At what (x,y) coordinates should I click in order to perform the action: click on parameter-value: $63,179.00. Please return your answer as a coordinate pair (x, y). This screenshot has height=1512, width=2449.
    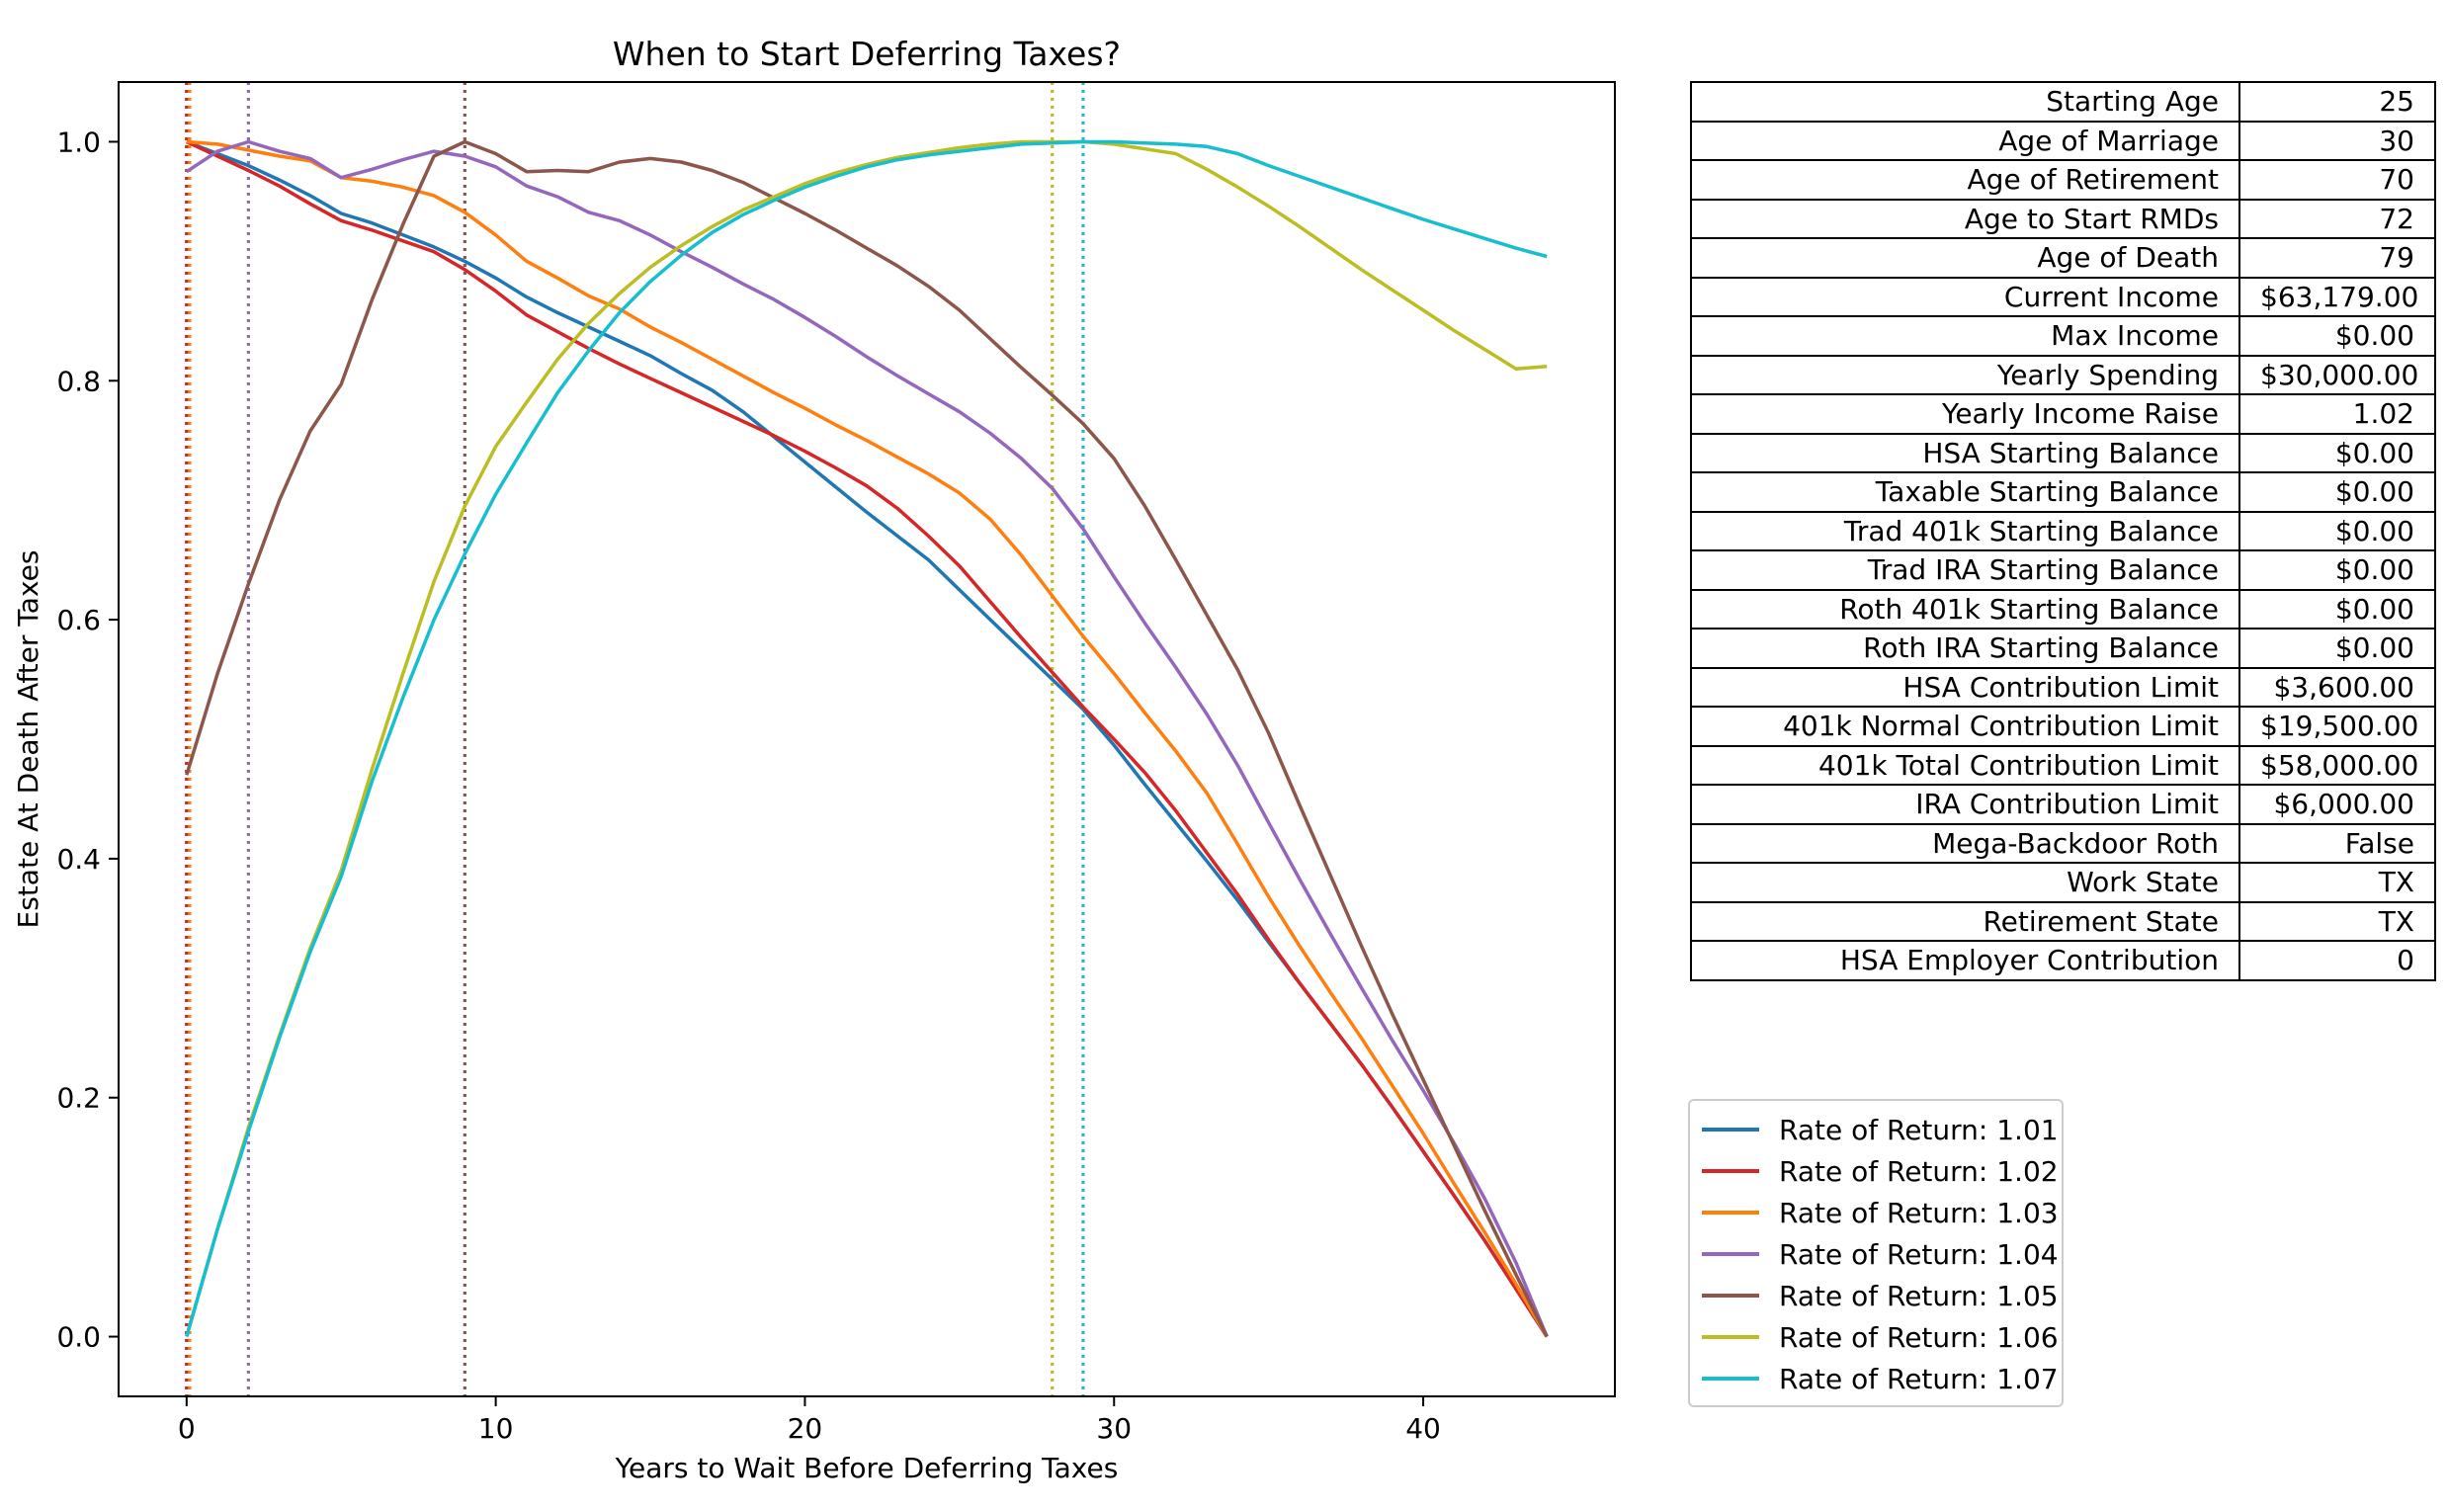
    Looking at the image, I should click on (2337, 296).